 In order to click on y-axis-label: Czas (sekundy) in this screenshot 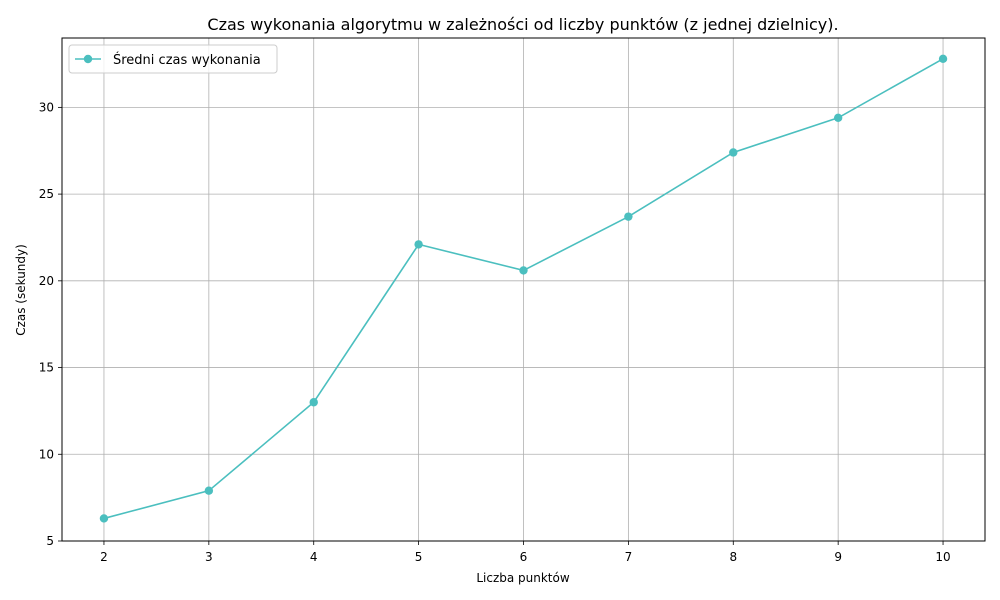, I will do `click(21, 290)`.